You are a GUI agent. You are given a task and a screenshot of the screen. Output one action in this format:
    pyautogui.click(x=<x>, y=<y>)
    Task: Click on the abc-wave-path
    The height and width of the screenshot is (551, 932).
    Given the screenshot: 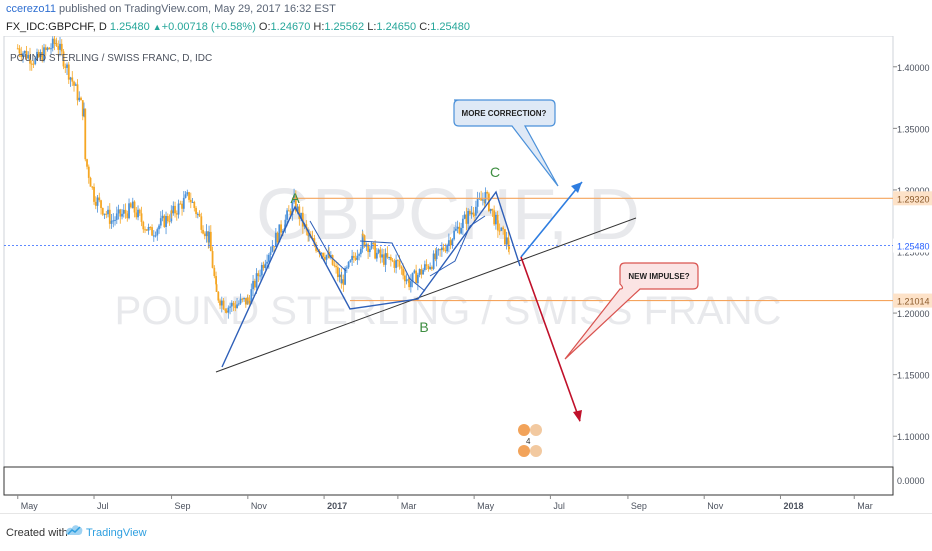 What is the action you would take?
    pyautogui.click(x=371, y=279)
    